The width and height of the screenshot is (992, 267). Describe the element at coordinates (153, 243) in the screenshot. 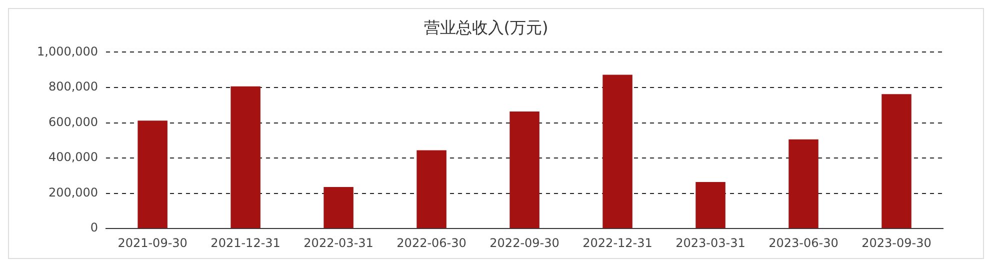

I see `x-tick-label: 2021-09-30` at that location.